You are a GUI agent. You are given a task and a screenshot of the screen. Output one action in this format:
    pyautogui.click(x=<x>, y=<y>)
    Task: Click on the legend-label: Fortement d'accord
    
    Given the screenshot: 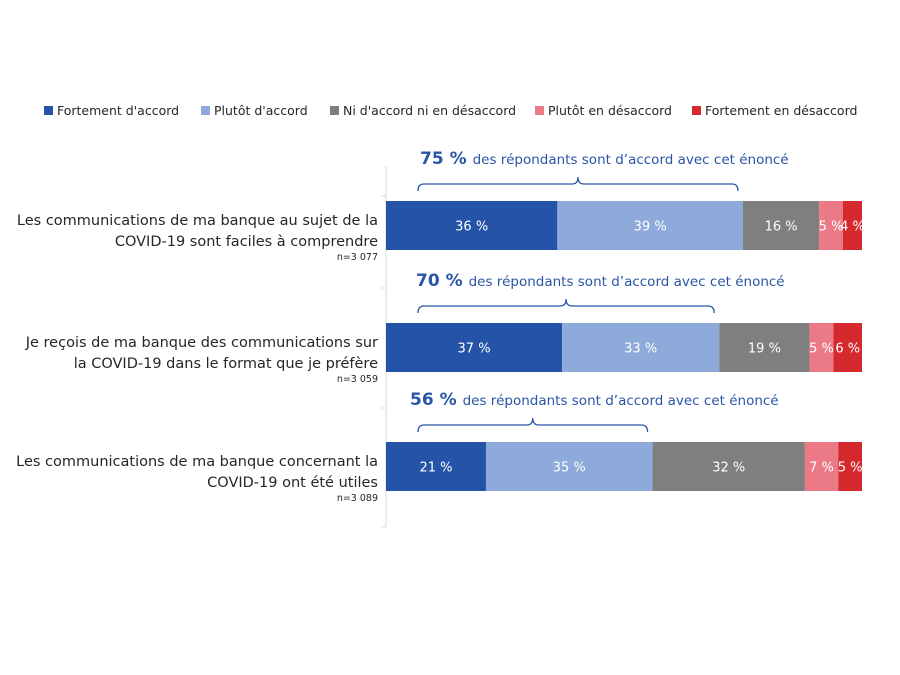 What is the action you would take?
    pyautogui.click(x=118, y=110)
    